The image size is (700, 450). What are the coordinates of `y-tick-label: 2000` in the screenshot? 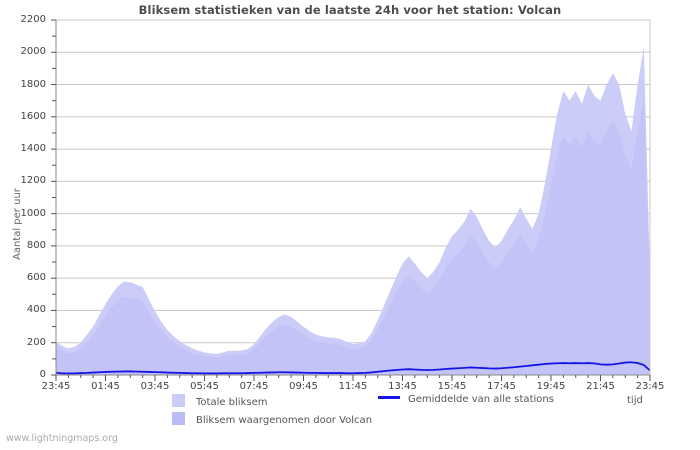 It's located at (33, 52).